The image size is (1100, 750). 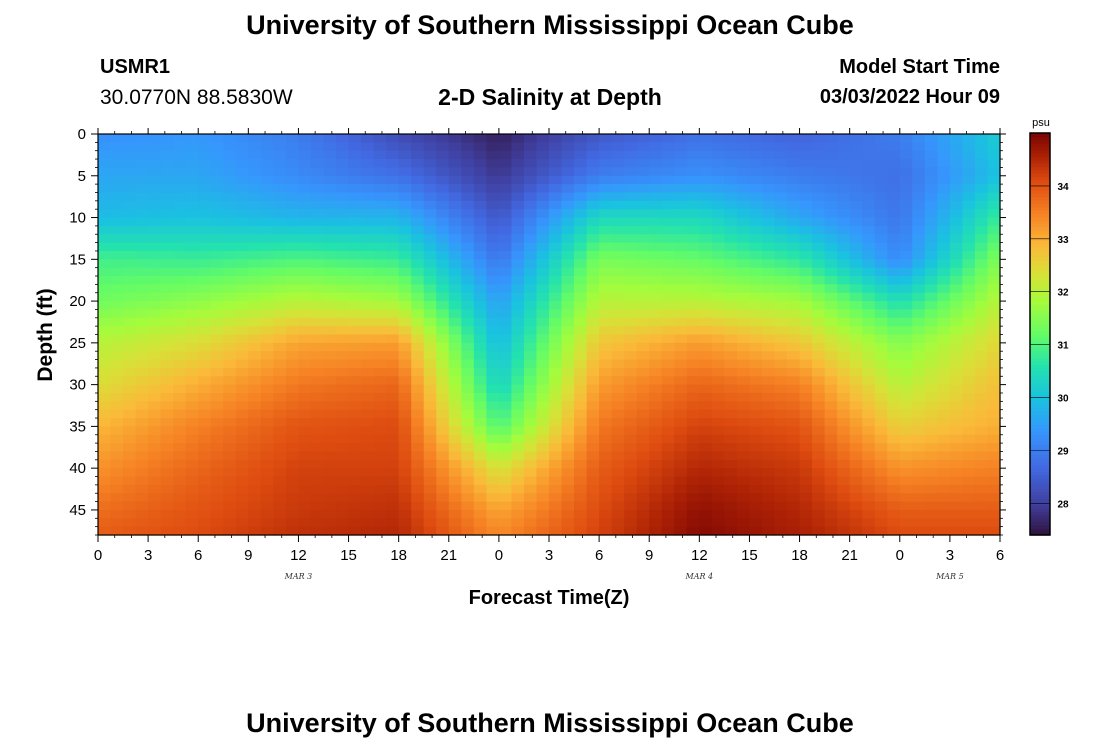 I want to click on y-tick-label: 25, so click(x=77, y=343).